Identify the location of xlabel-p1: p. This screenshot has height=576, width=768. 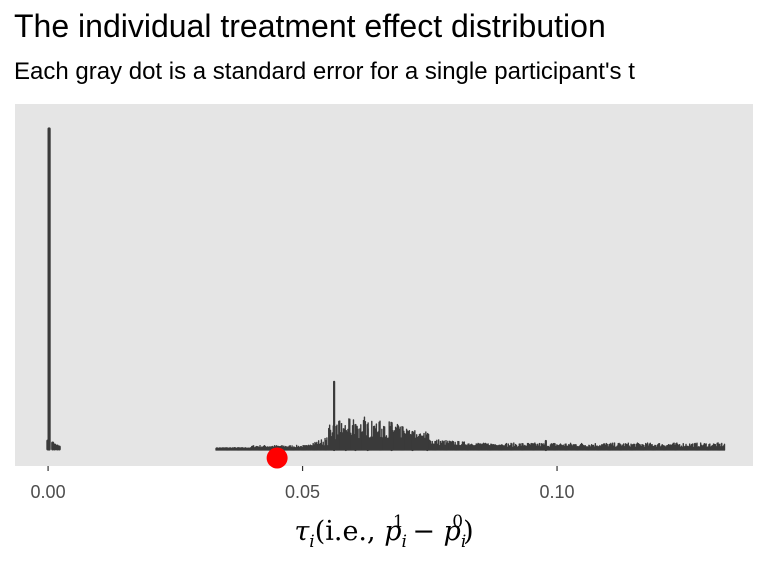
(393, 531).